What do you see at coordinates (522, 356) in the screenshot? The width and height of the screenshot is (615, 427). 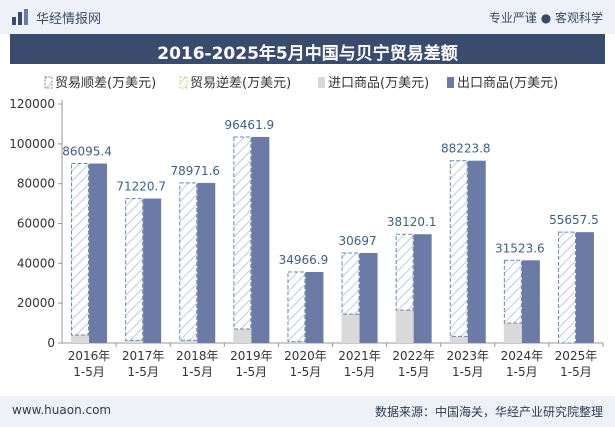 I see `x-tick-label: 2024年` at bounding box center [522, 356].